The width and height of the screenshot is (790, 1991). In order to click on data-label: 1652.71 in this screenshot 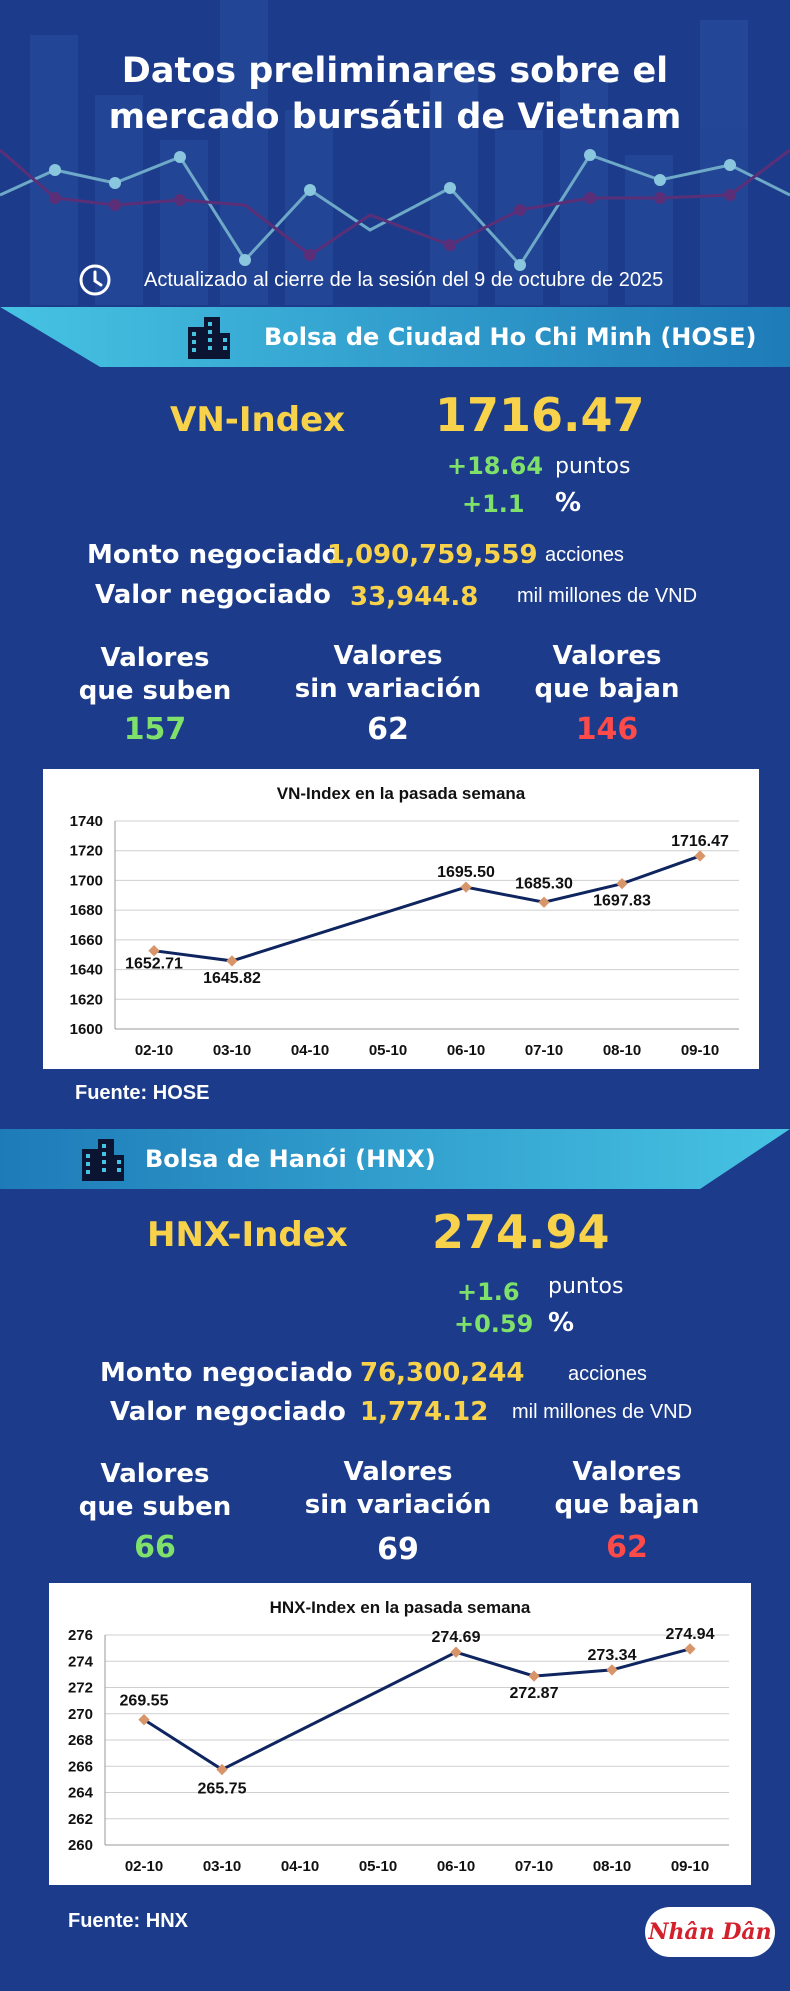, I will do `click(154, 964)`.